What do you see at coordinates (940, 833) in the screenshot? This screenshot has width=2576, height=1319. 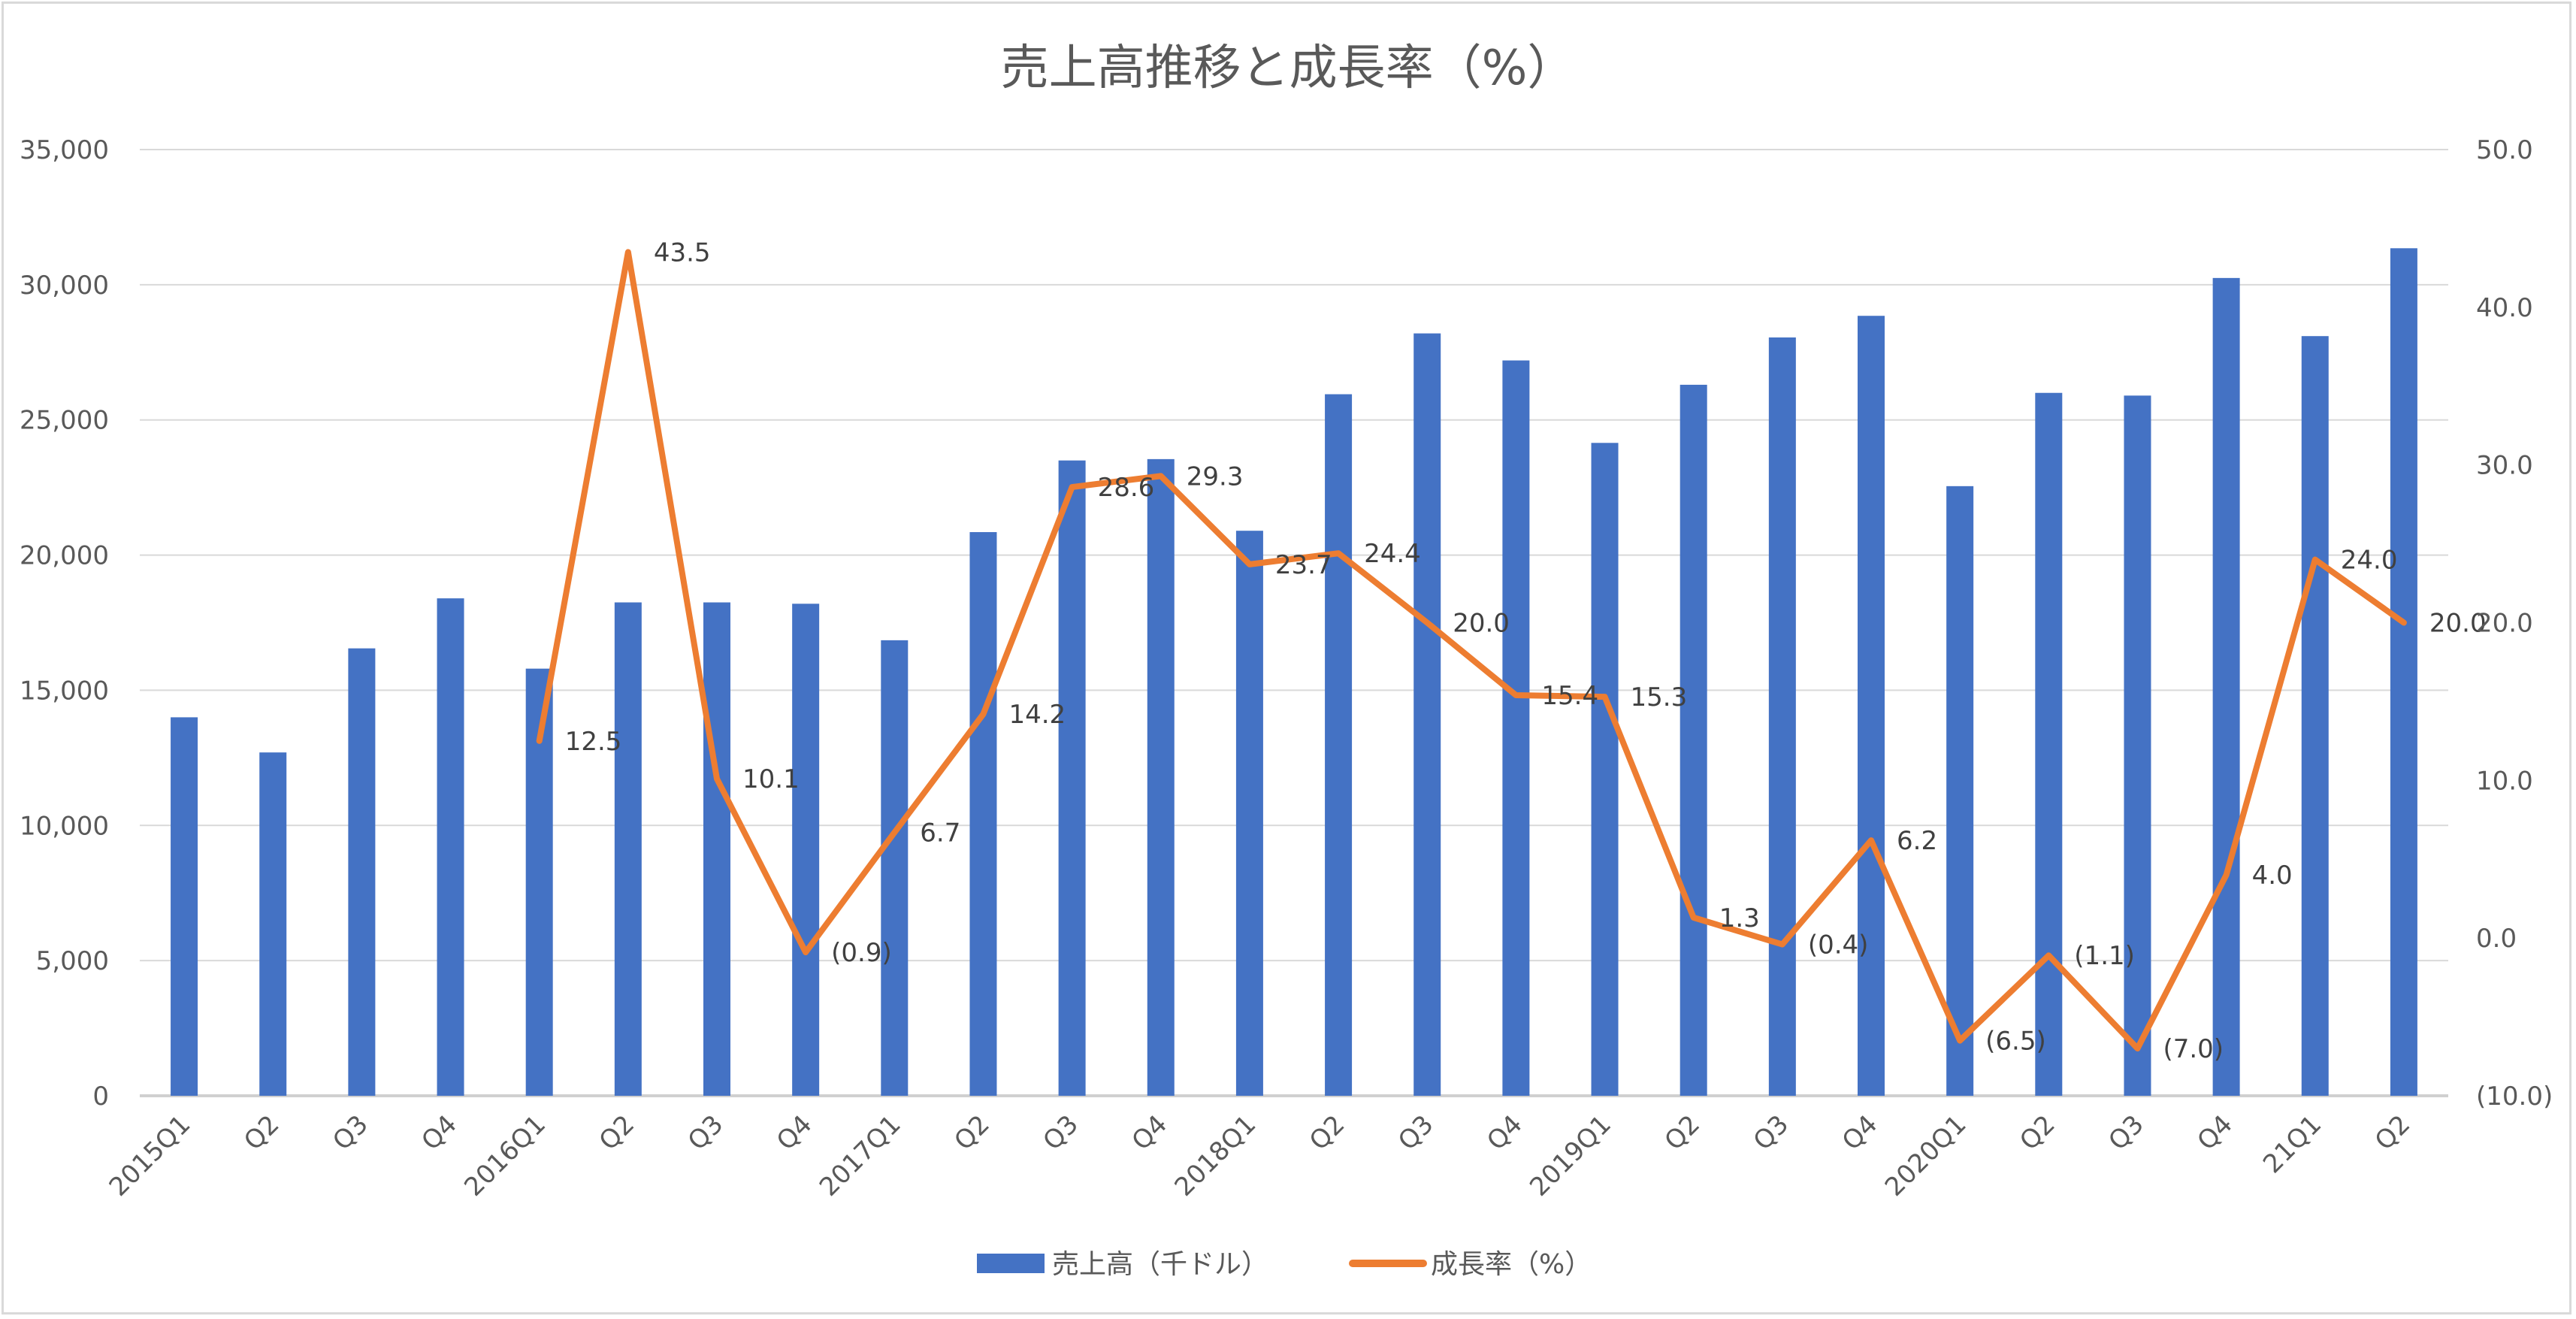 I see `data-label: 6.7` at bounding box center [940, 833].